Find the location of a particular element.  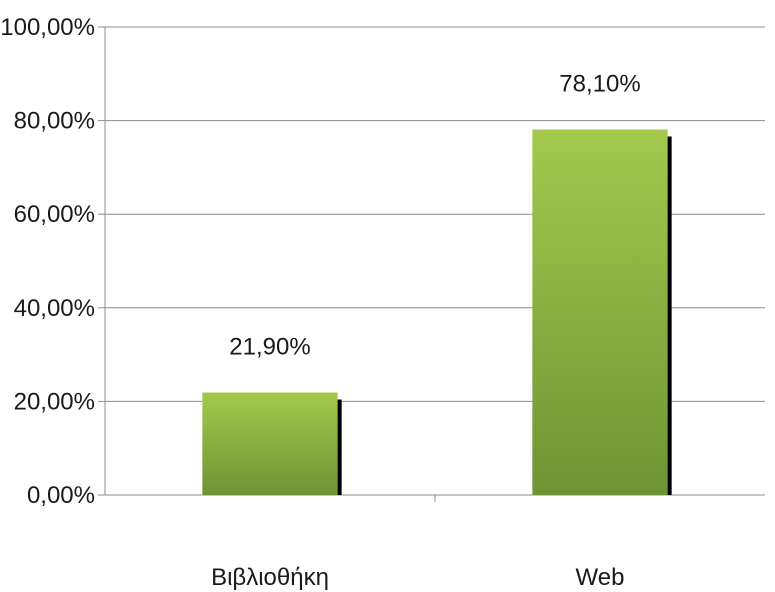

bar-web is located at coordinates (600, 312).